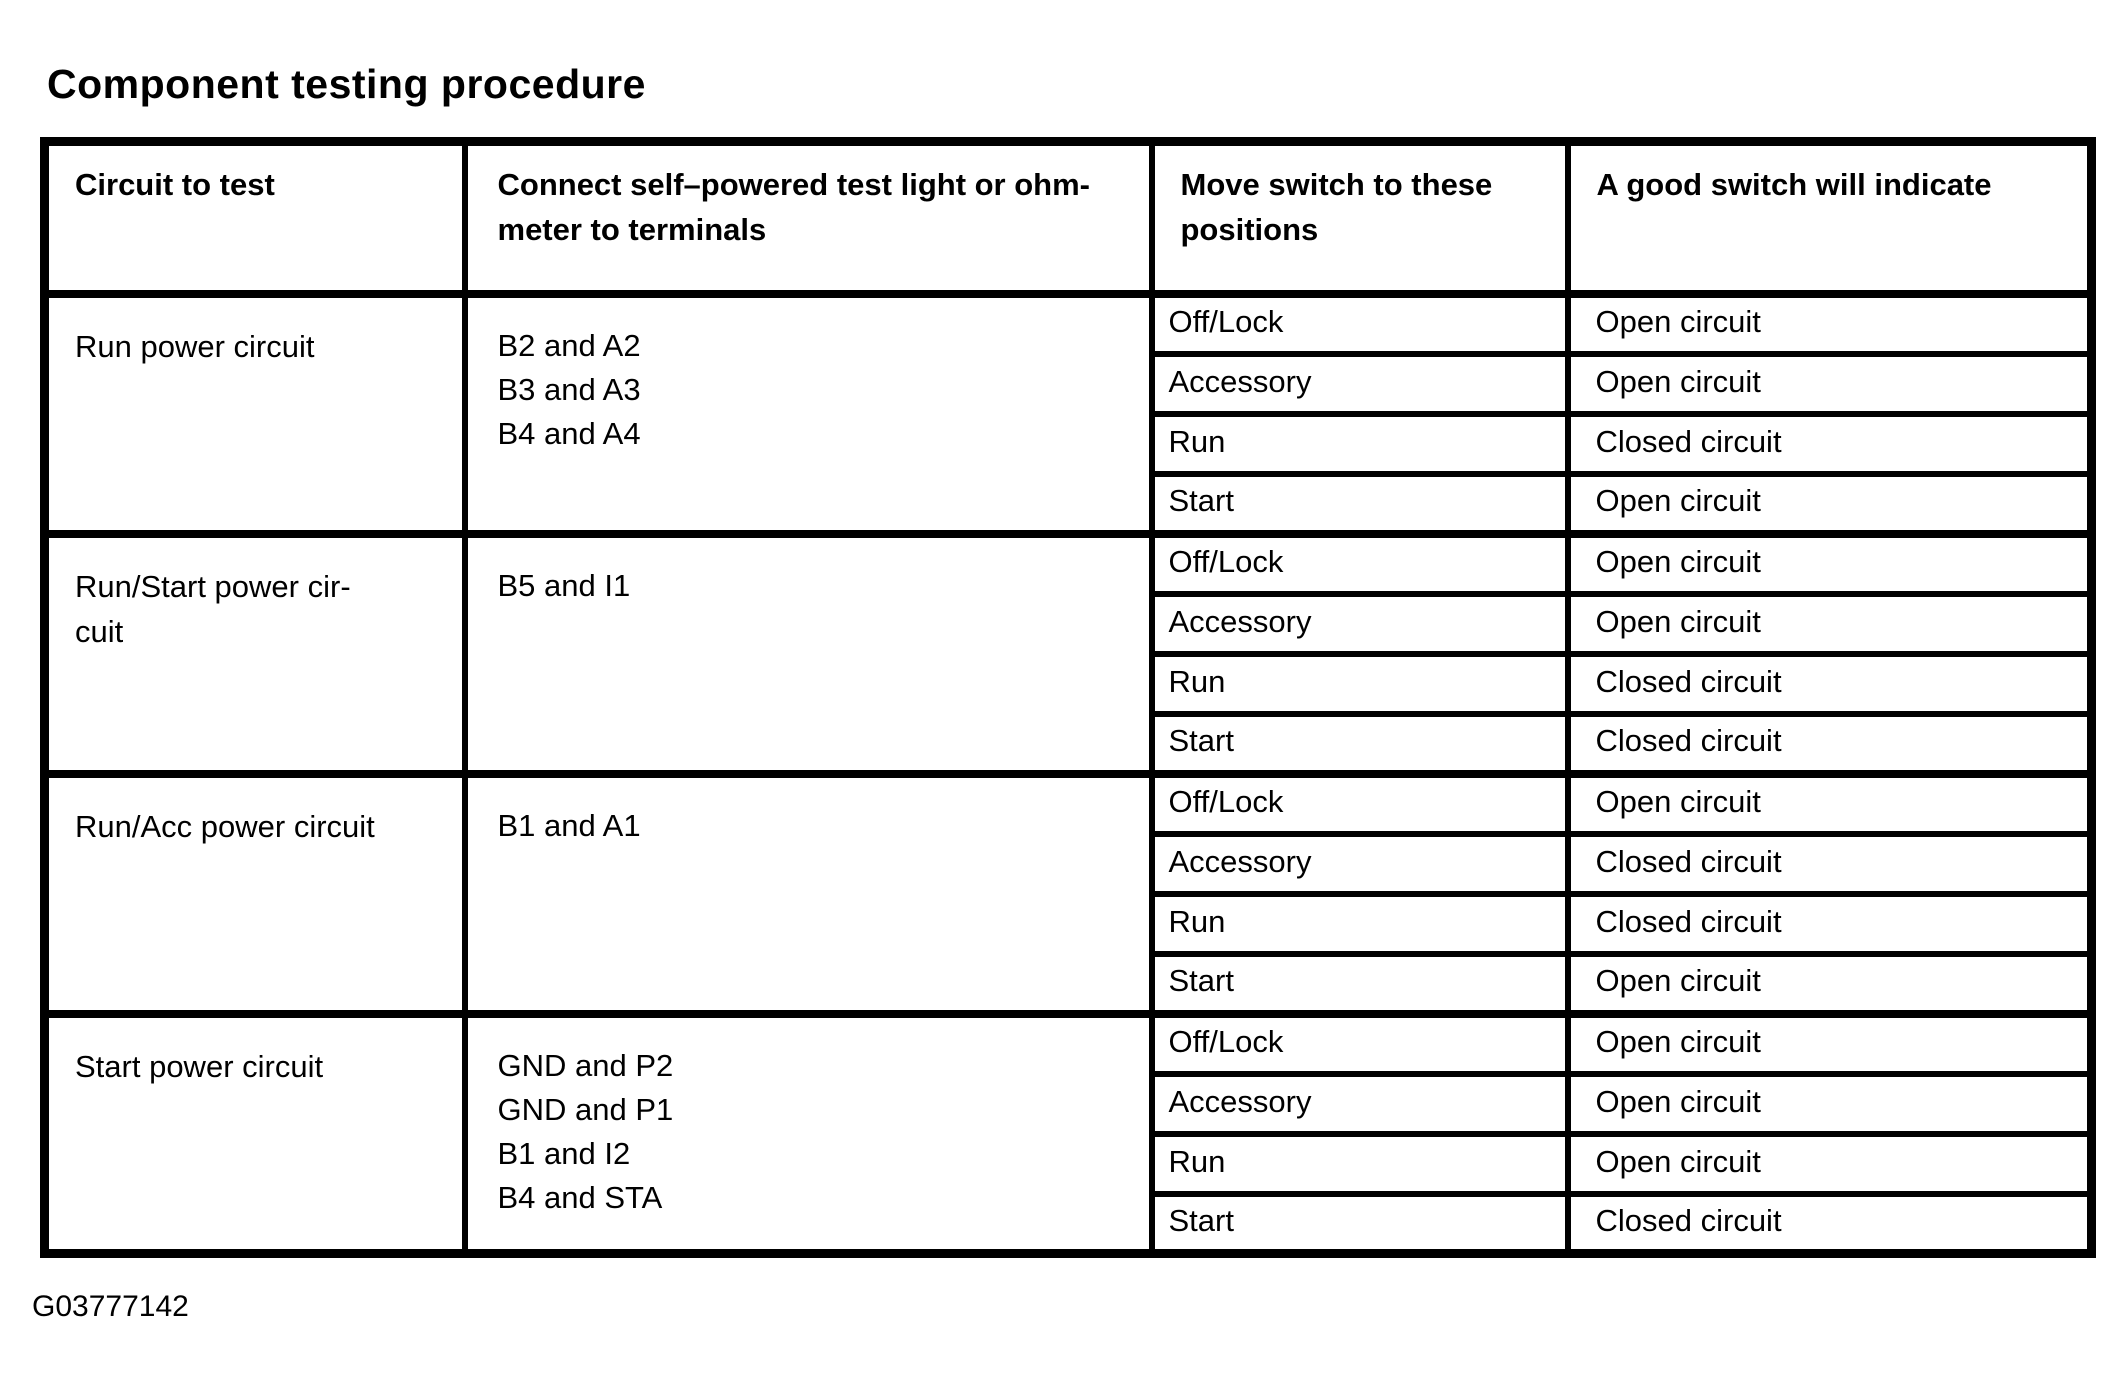 The height and width of the screenshot is (1387, 2124). Describe the element at coordinates (632, 229) in the screenshot. I see `header-text-line: meter to terminals` at that location.